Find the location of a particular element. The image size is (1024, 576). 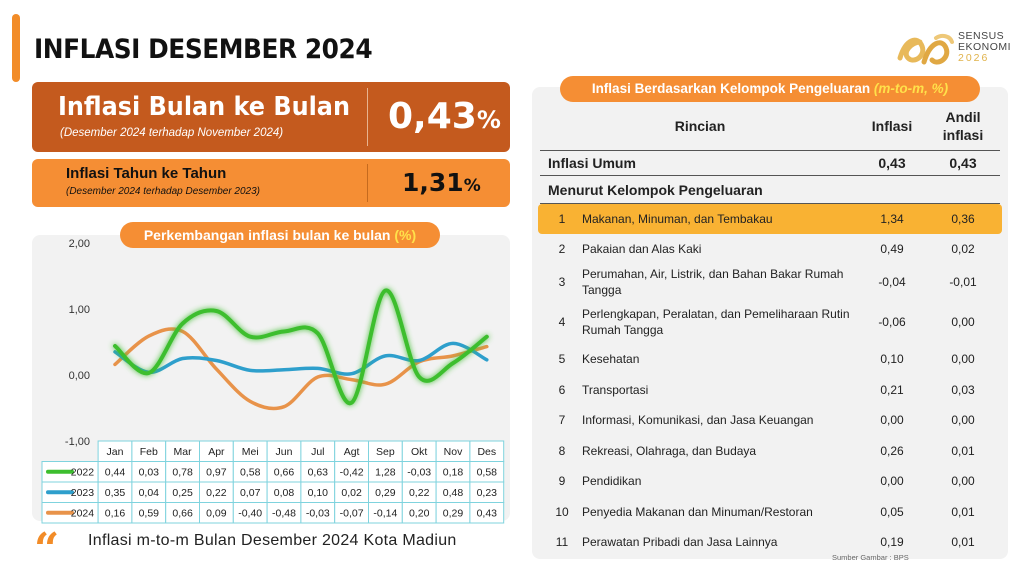

x-tick-label: Agt is located at coordinates (352, 452).